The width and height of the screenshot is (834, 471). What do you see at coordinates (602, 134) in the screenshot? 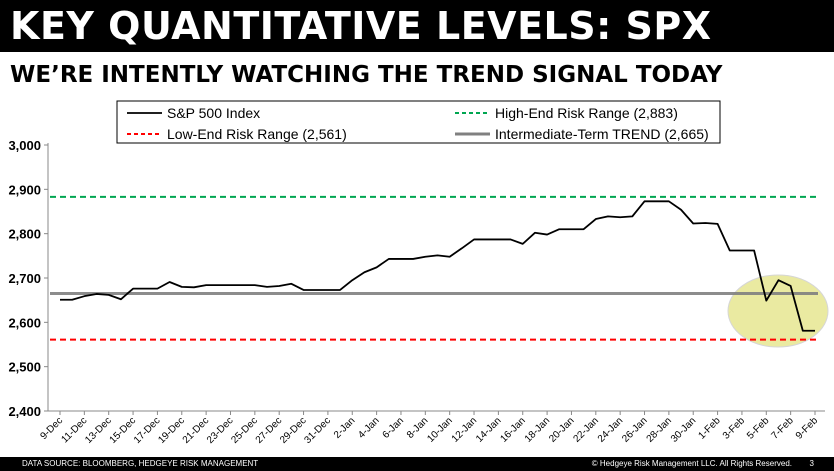
I see `legend-label: Intermediate-Term TREND (2,665)` at bounding box center [602, 134].